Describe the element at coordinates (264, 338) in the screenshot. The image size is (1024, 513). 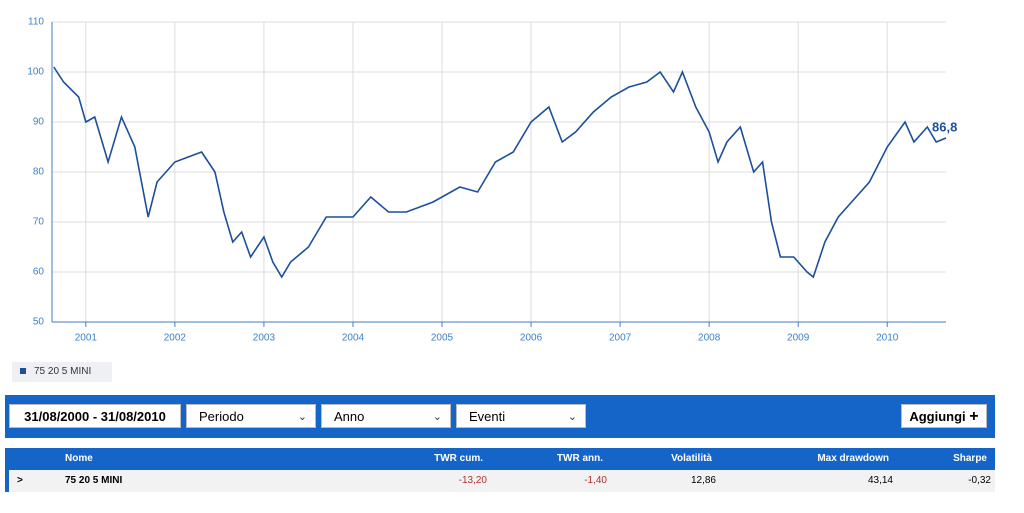
I see `x-tick-label: 2003` at that location.